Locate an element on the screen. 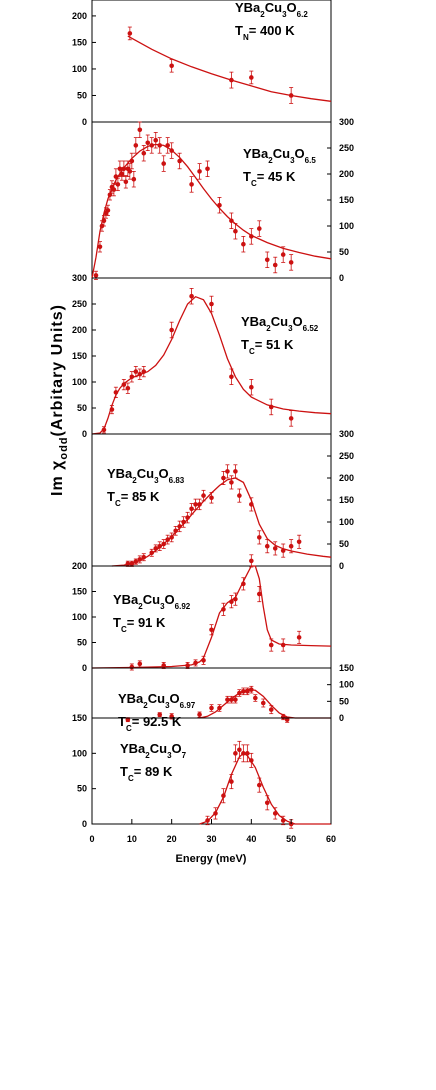 This screenshot has height=1090, width=436. y-tick-label: 300 is located at coordinates (346, 434).